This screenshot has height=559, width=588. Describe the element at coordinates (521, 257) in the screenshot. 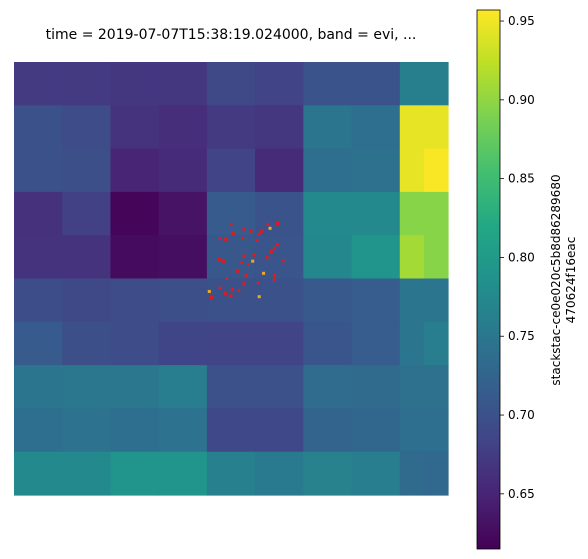

I see `colorbar-tick-label: 0.80` at that location.